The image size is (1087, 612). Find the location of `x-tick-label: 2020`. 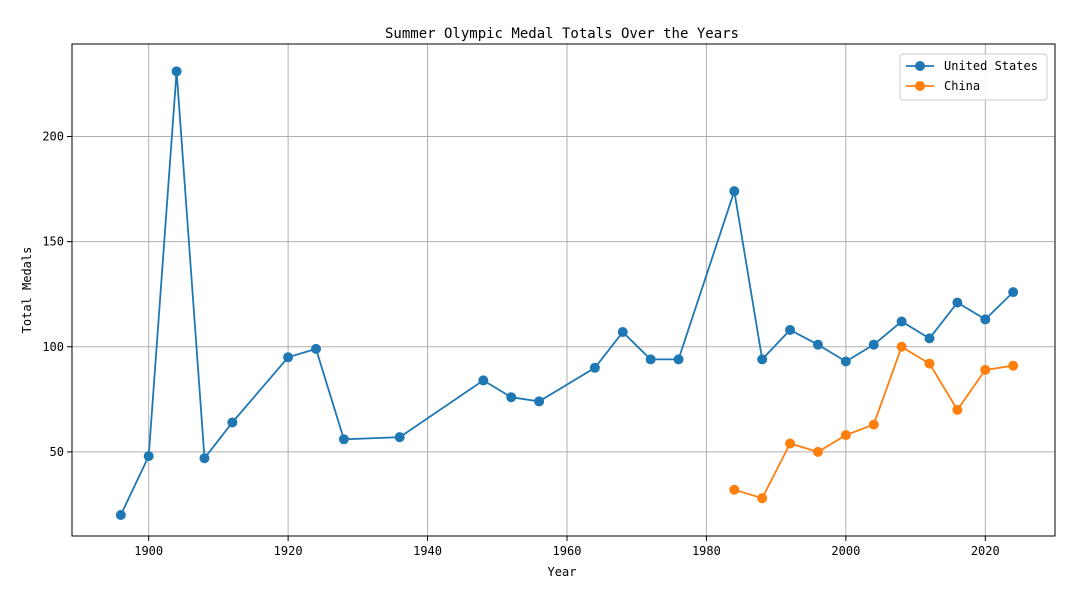

x-tick-label: 2020 is located at coordinates (985, 551).